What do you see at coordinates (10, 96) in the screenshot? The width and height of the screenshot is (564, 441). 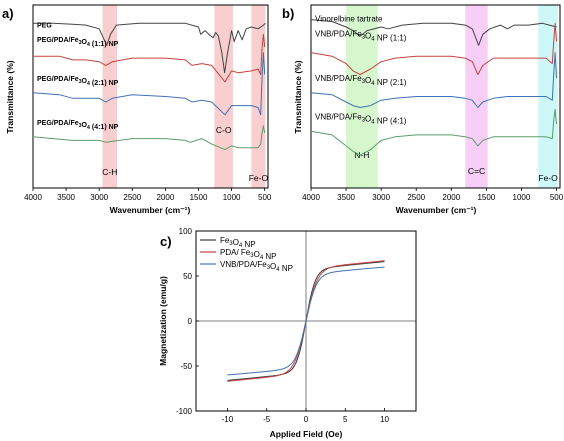 I see `panel-a-ylabel: Transmittance (%)` at bounding box center [10, 96].